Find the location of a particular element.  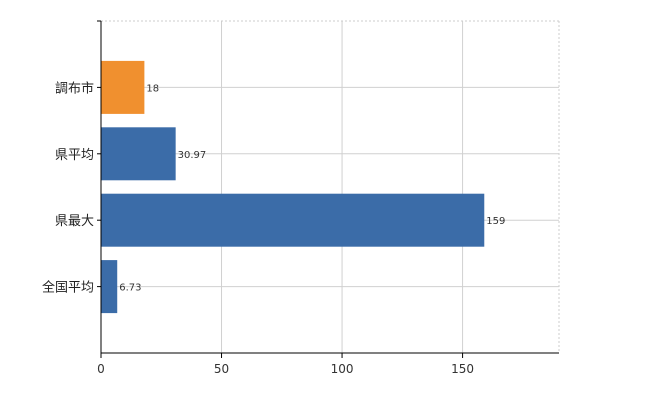

category-label-0: 調布市 is located at coordinates (74, 88).